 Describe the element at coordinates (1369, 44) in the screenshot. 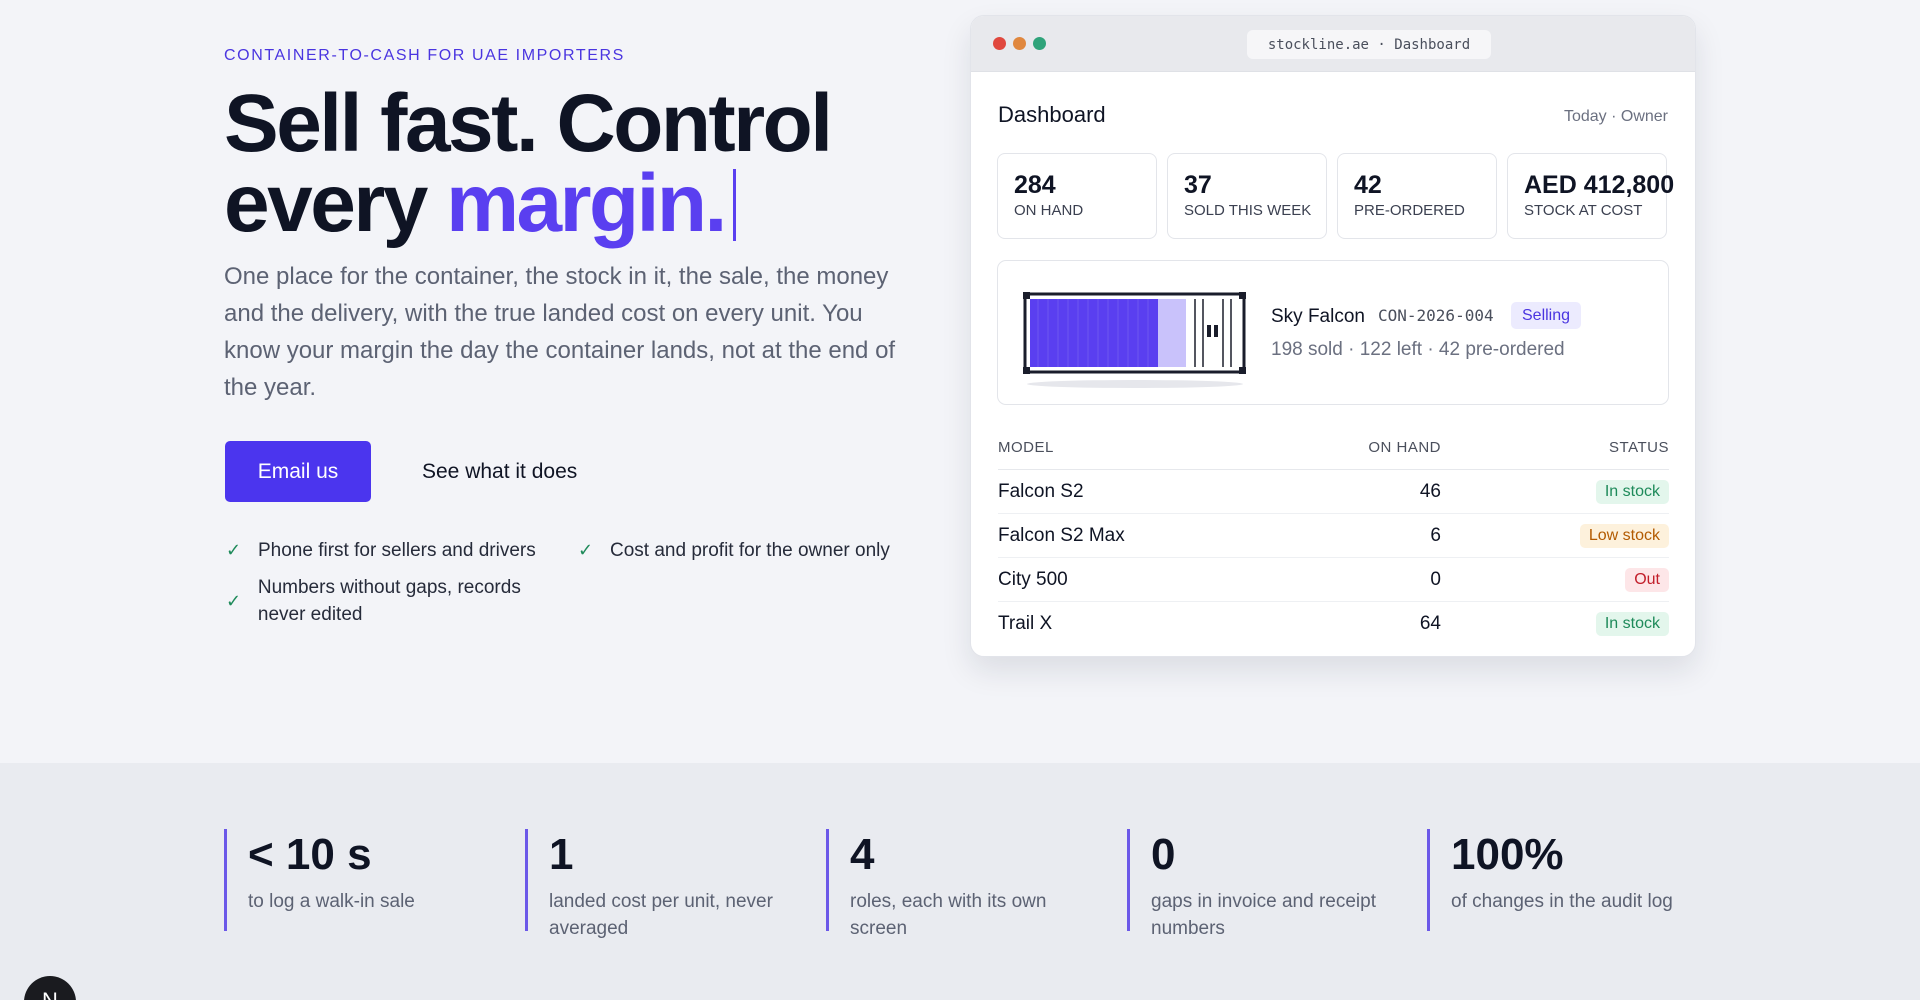

I see `address-bar: stockline.ae · Dashboard` at that location.